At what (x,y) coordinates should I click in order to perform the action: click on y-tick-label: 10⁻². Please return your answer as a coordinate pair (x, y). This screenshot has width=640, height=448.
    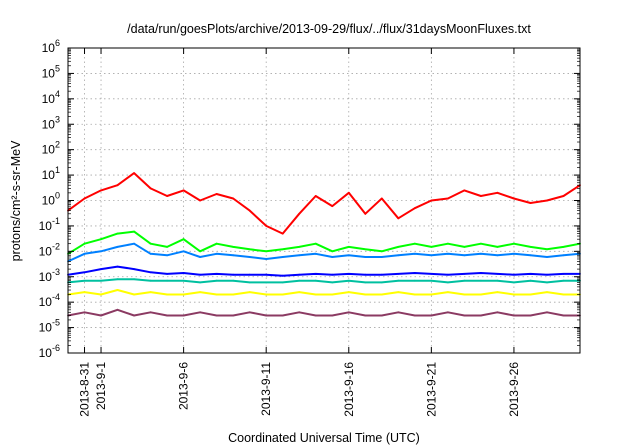
    Looking at the image, I should click on (49, 249).